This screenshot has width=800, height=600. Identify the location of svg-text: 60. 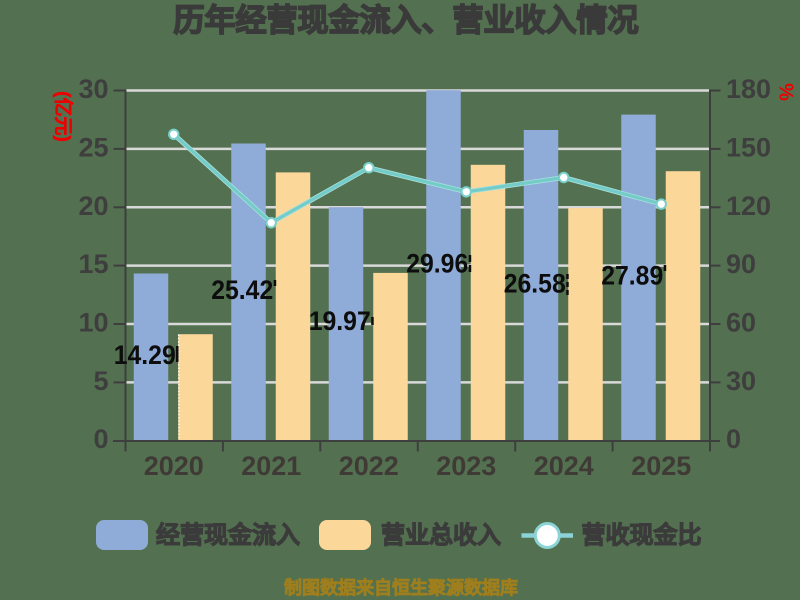
(741, 323).